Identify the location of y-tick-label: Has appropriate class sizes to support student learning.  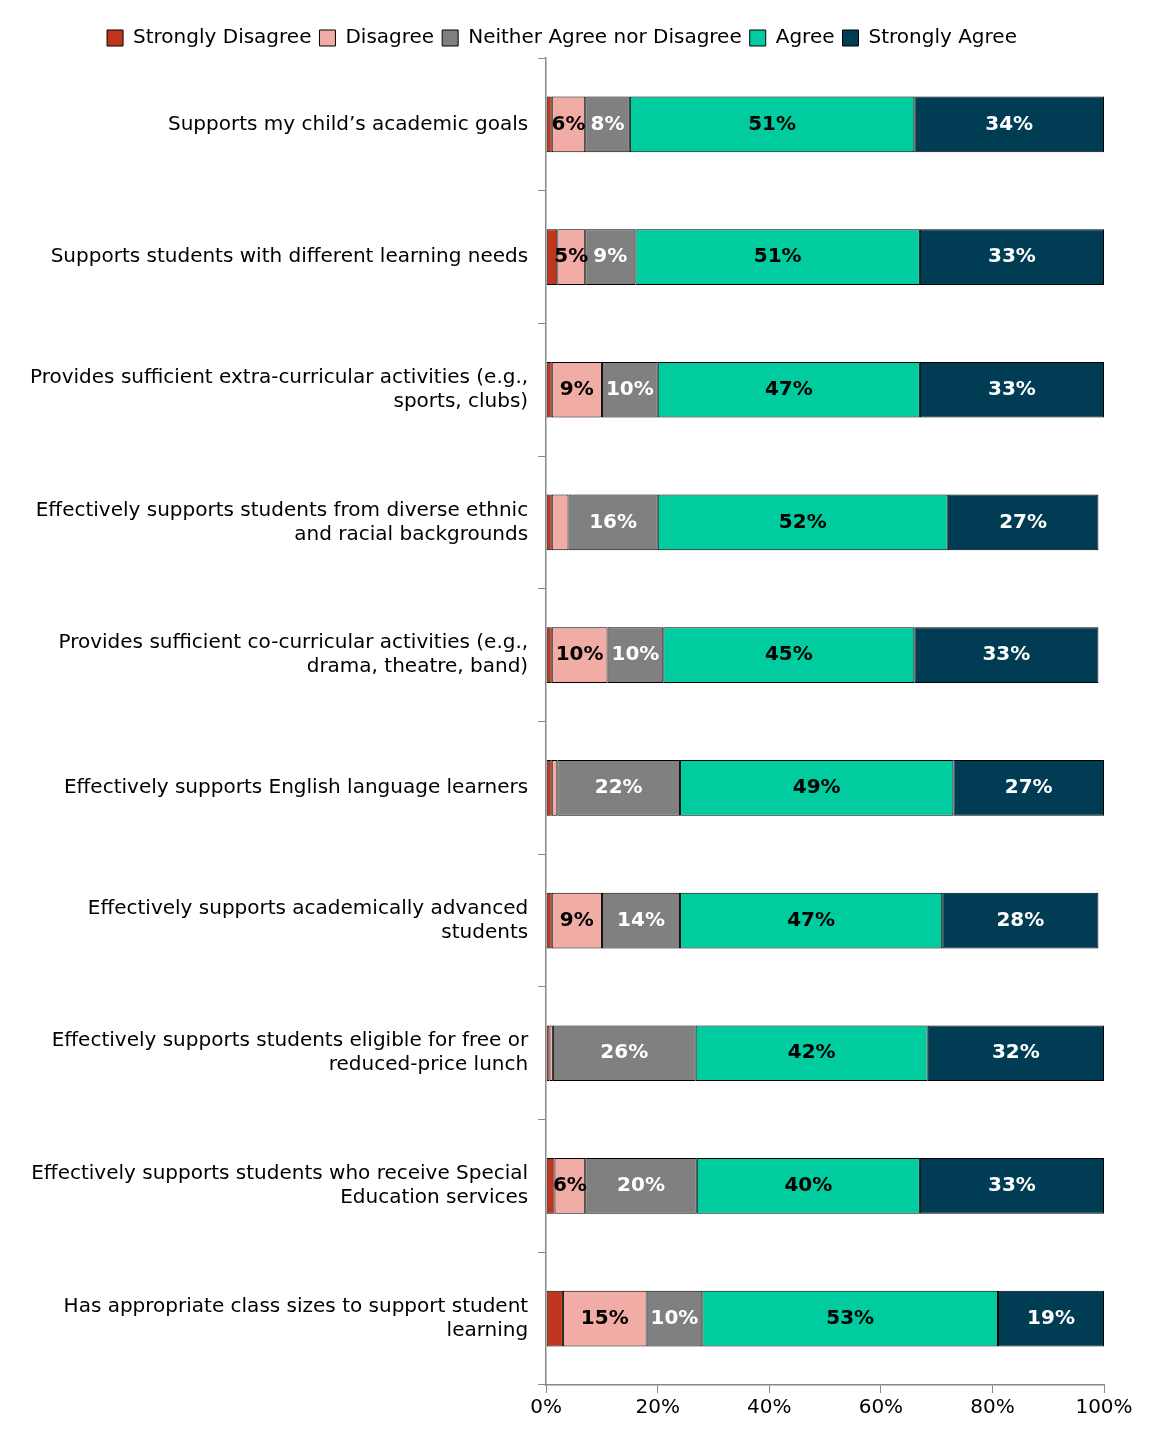
(296, 1316).